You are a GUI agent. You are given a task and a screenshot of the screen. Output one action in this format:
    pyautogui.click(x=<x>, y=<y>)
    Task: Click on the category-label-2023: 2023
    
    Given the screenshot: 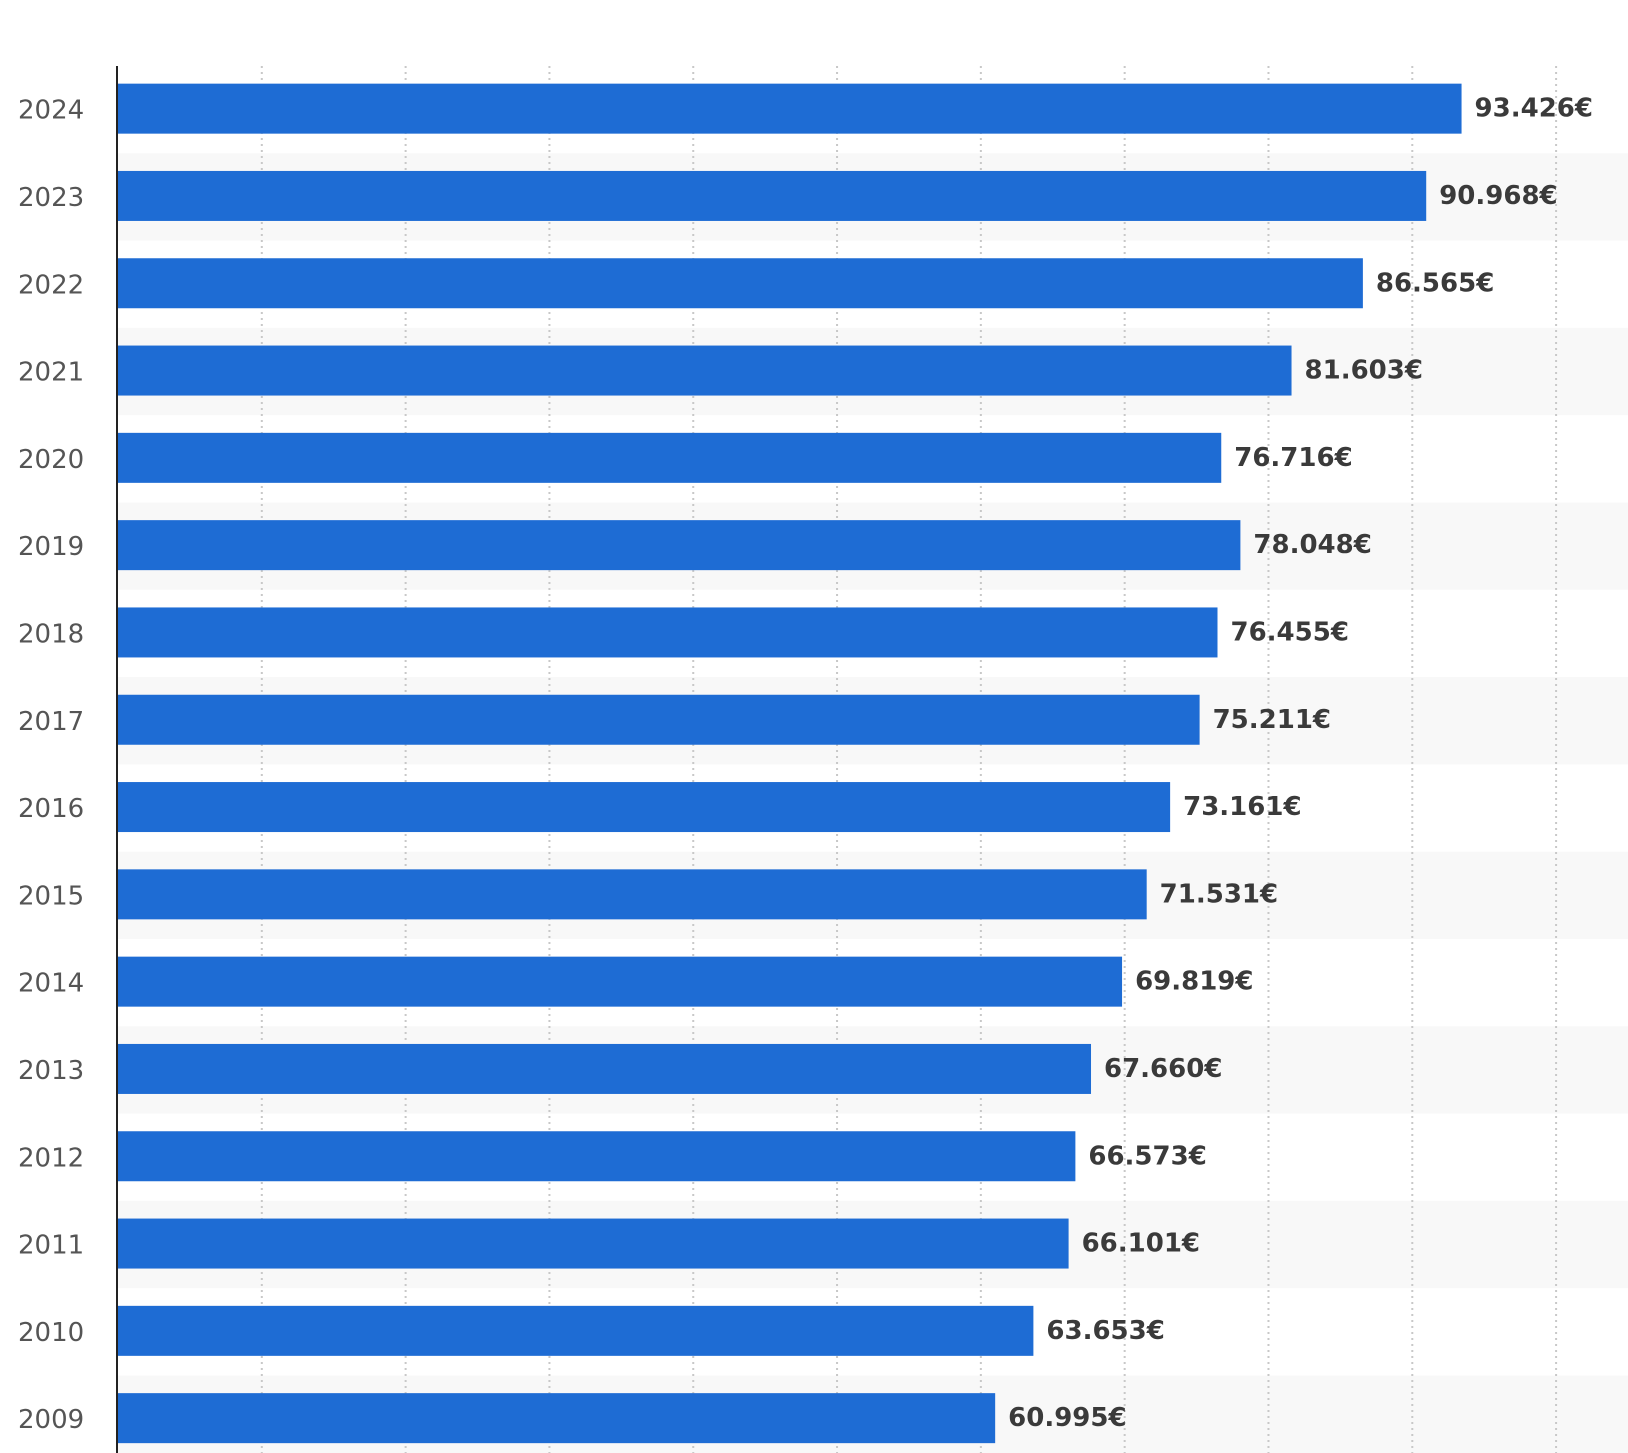 What is the action you would take?
    pyautogui.click(x=51, y=198)
    